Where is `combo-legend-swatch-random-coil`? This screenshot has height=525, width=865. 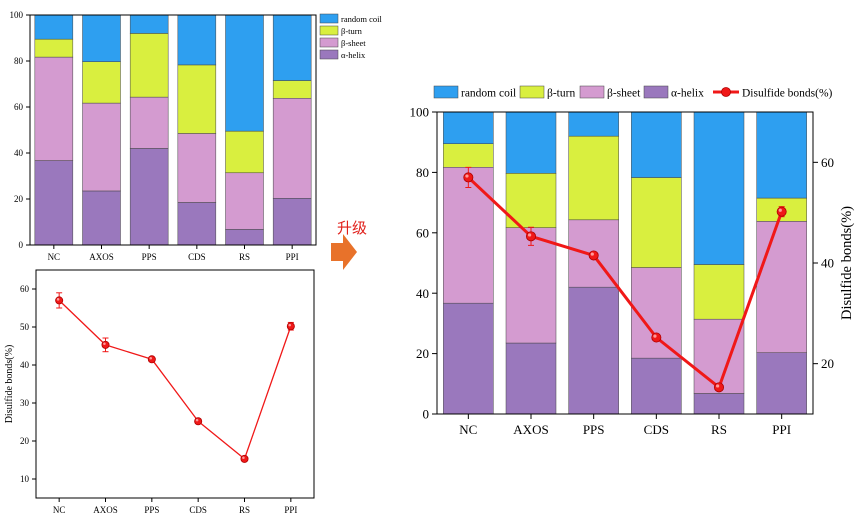
combo-legend-swatch-random-coil is located at coordinates (446, 92).